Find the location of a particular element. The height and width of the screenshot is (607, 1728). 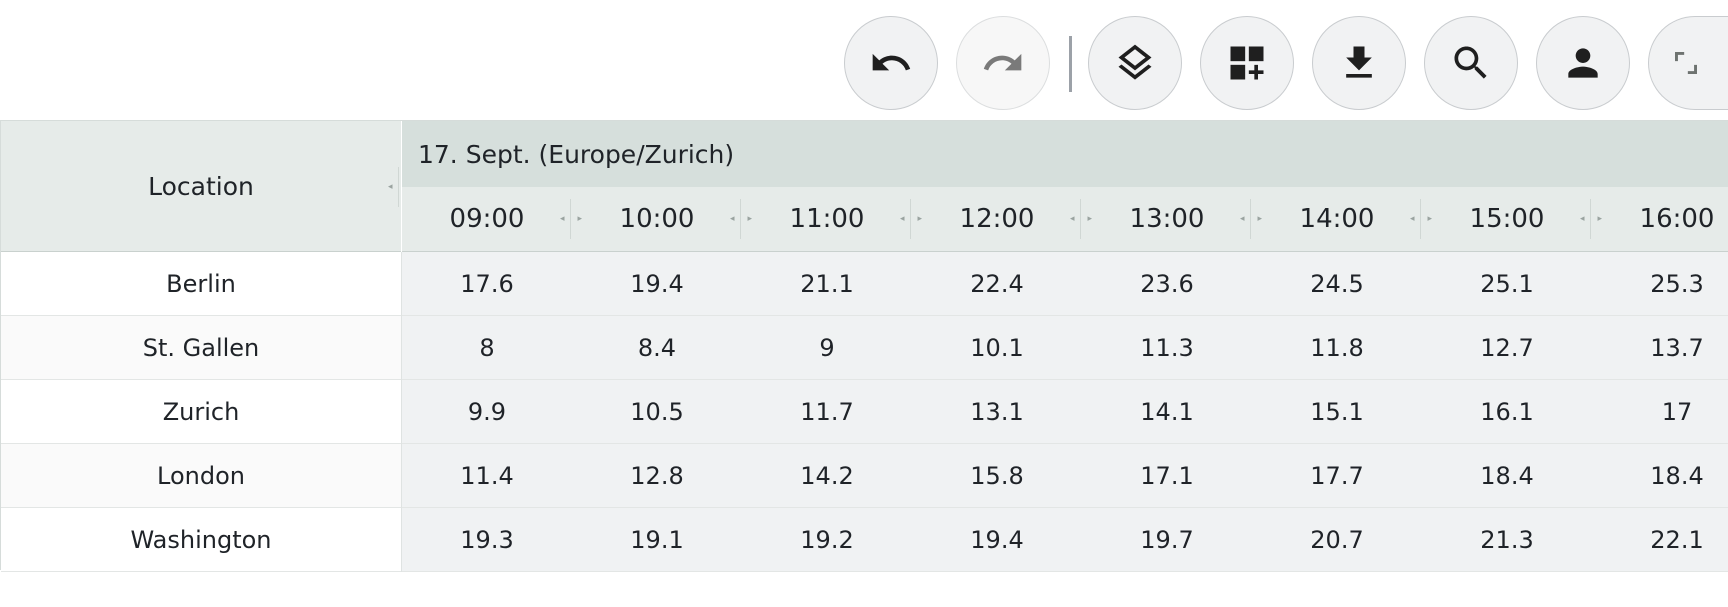

value-cell: 17.1 is located at coordinates (1167, 475).